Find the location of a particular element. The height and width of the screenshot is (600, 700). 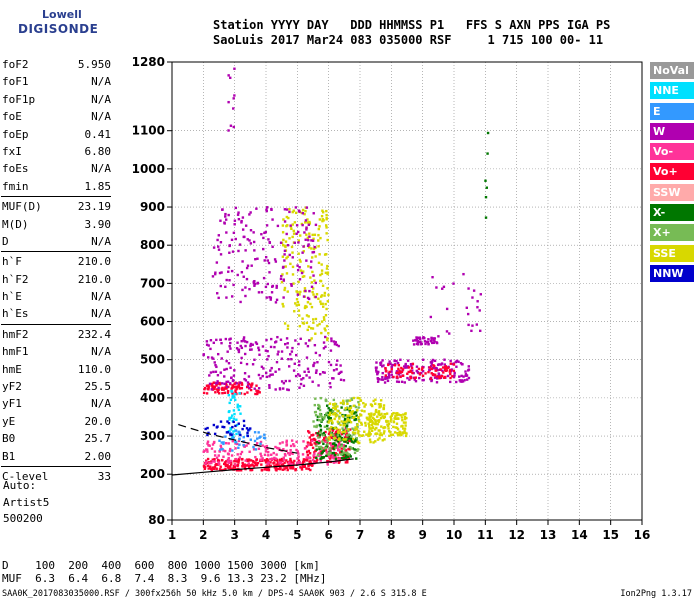

param-value: 23.19 is located at coordinates (94, 207).